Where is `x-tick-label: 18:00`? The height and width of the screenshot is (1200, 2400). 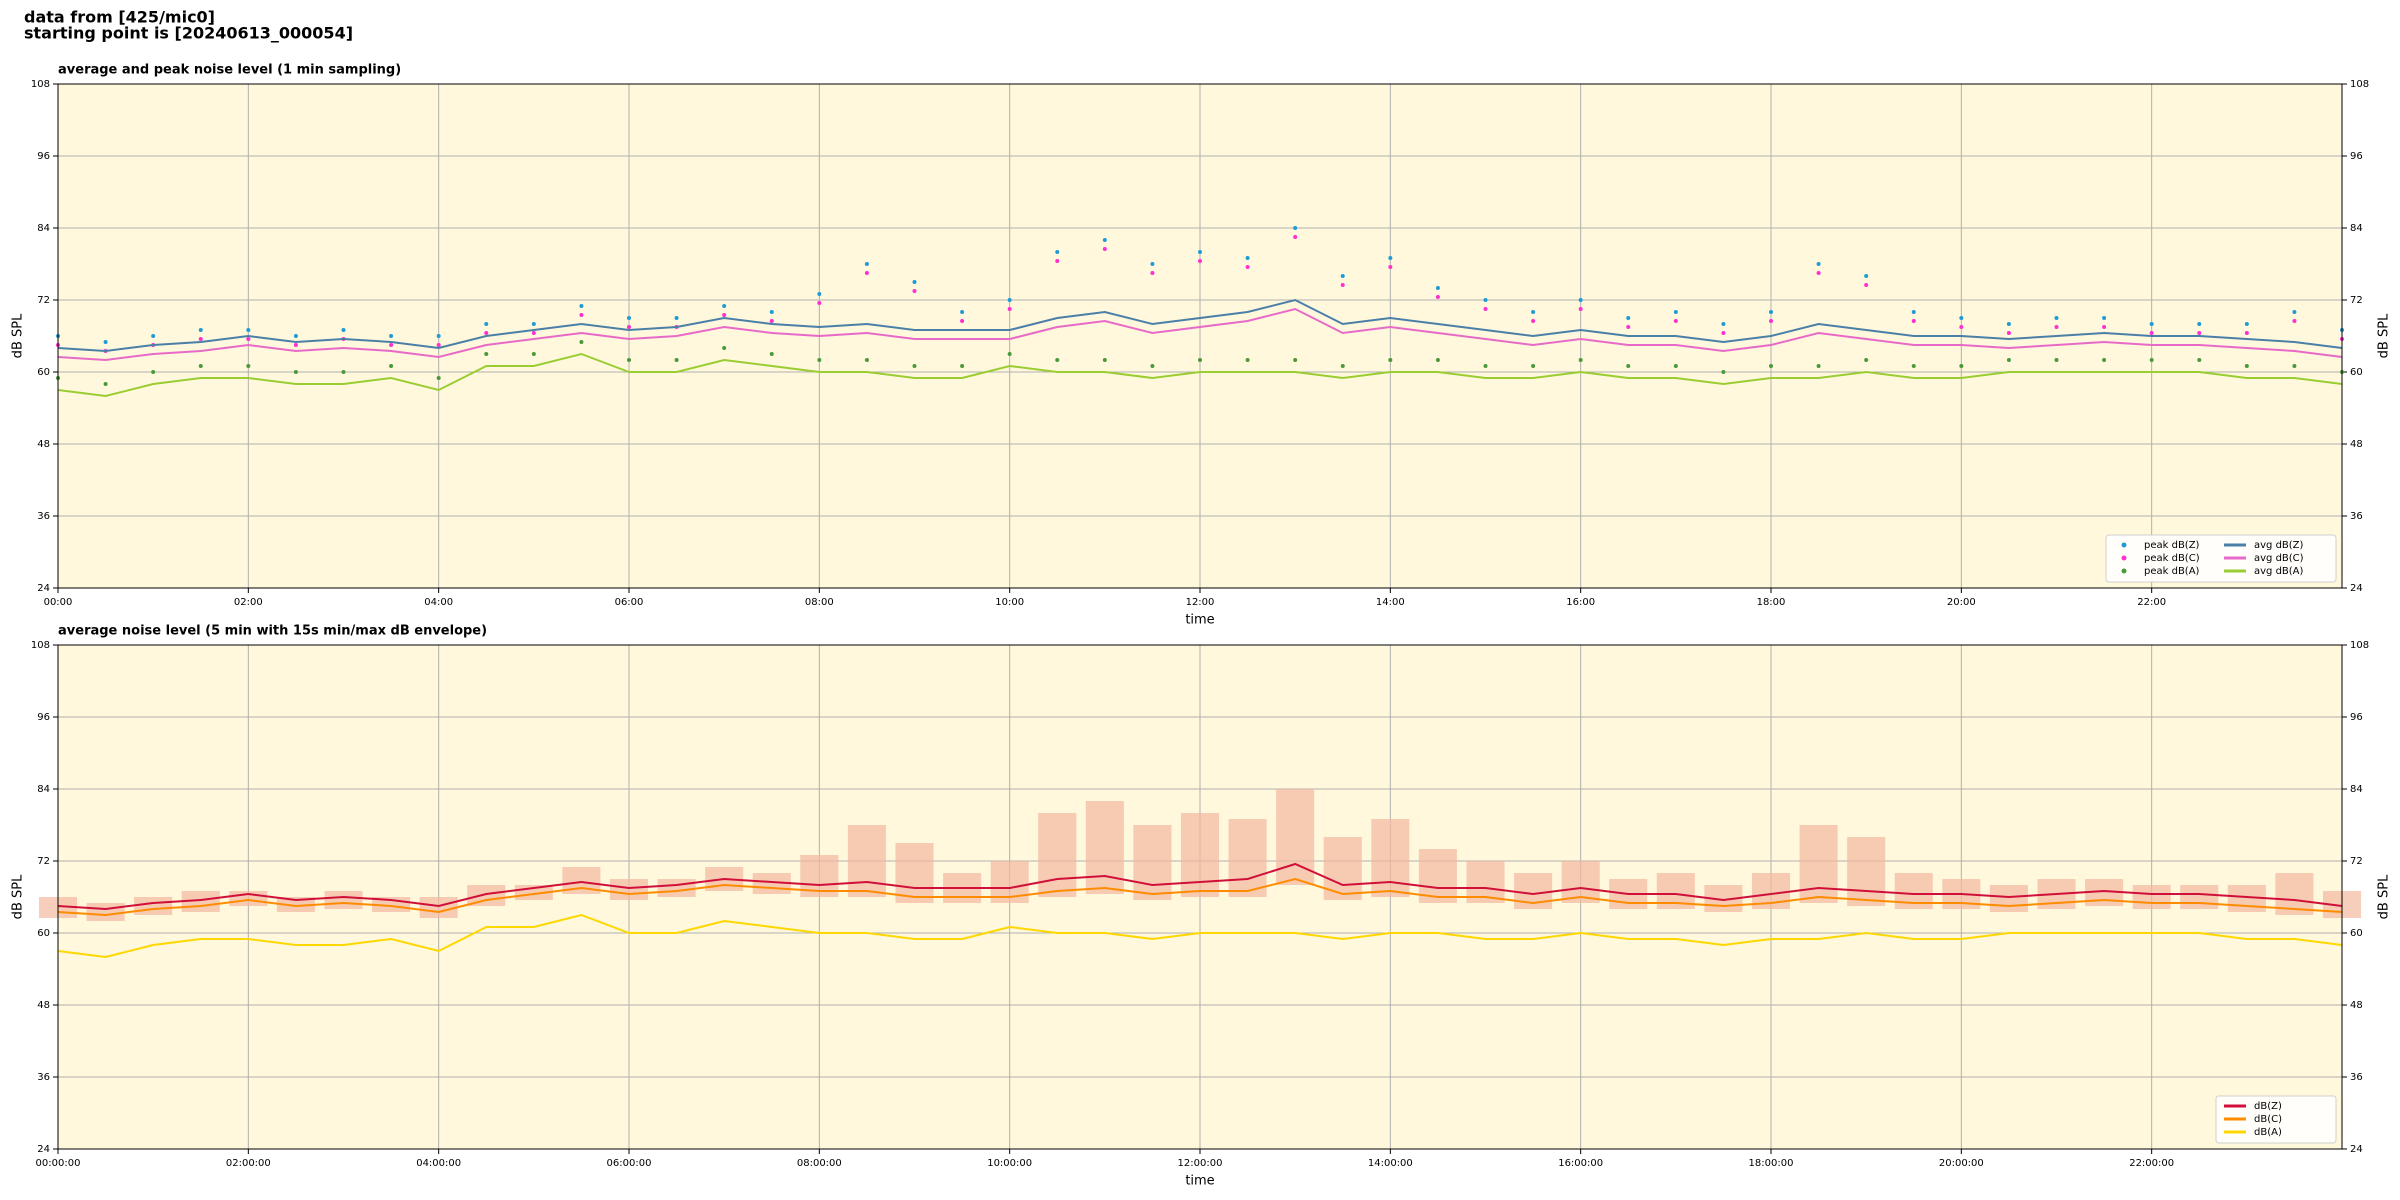 x-tick-label: 18:00 is located at coordinates (1771, 602).